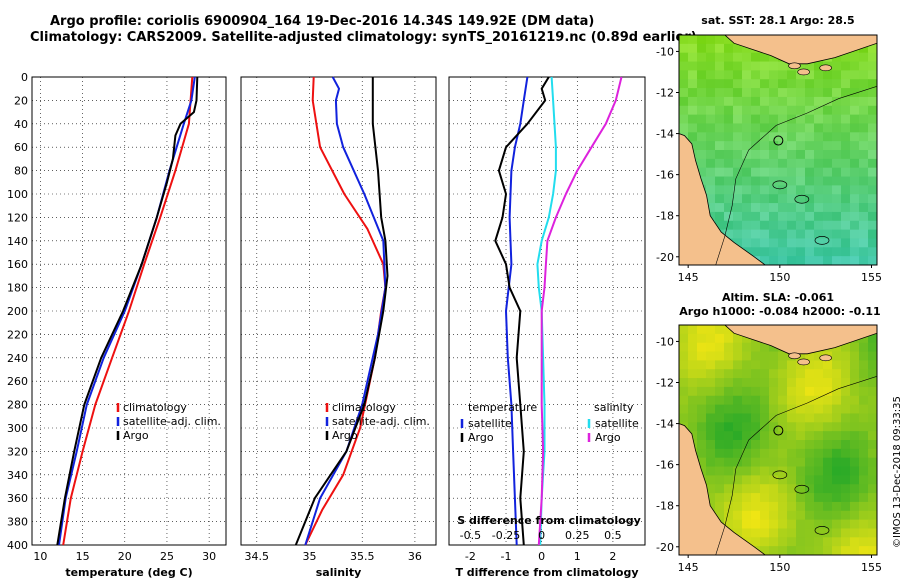  Describe the element at coordinates (665, 257) in the screenshot. I see `map-y-tick-label: -20` at that location.